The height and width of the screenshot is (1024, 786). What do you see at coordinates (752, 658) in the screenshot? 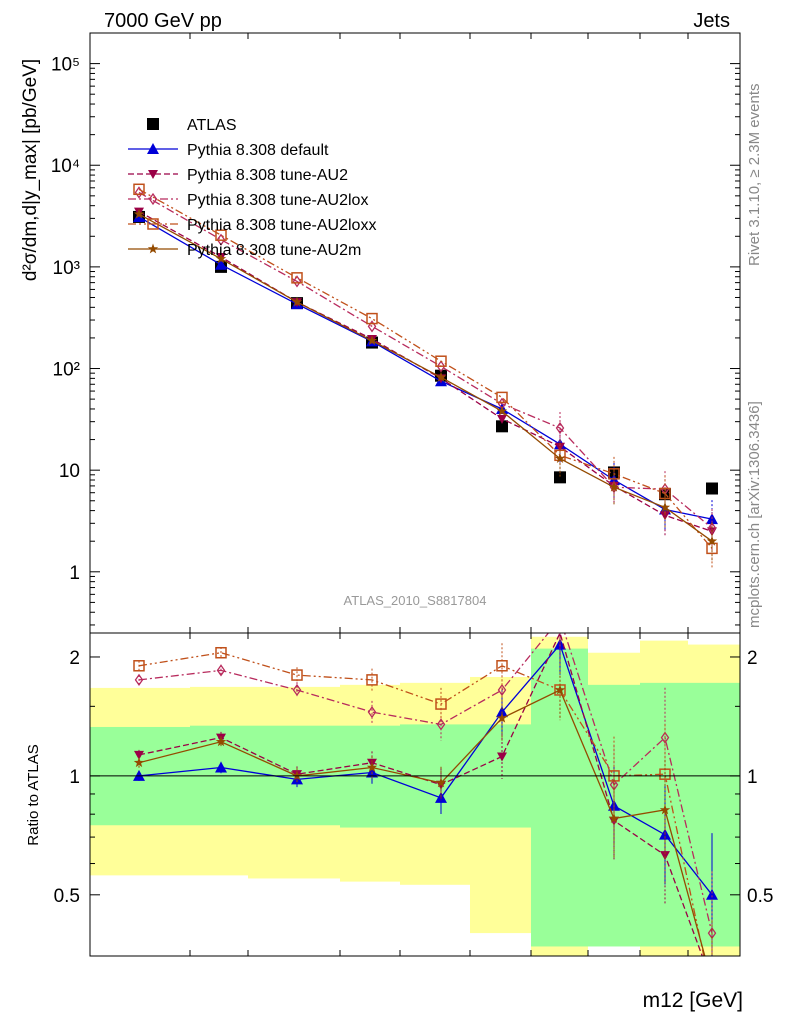
I see `rtick-label-right-2: 2` at bounding box center [752, 658].